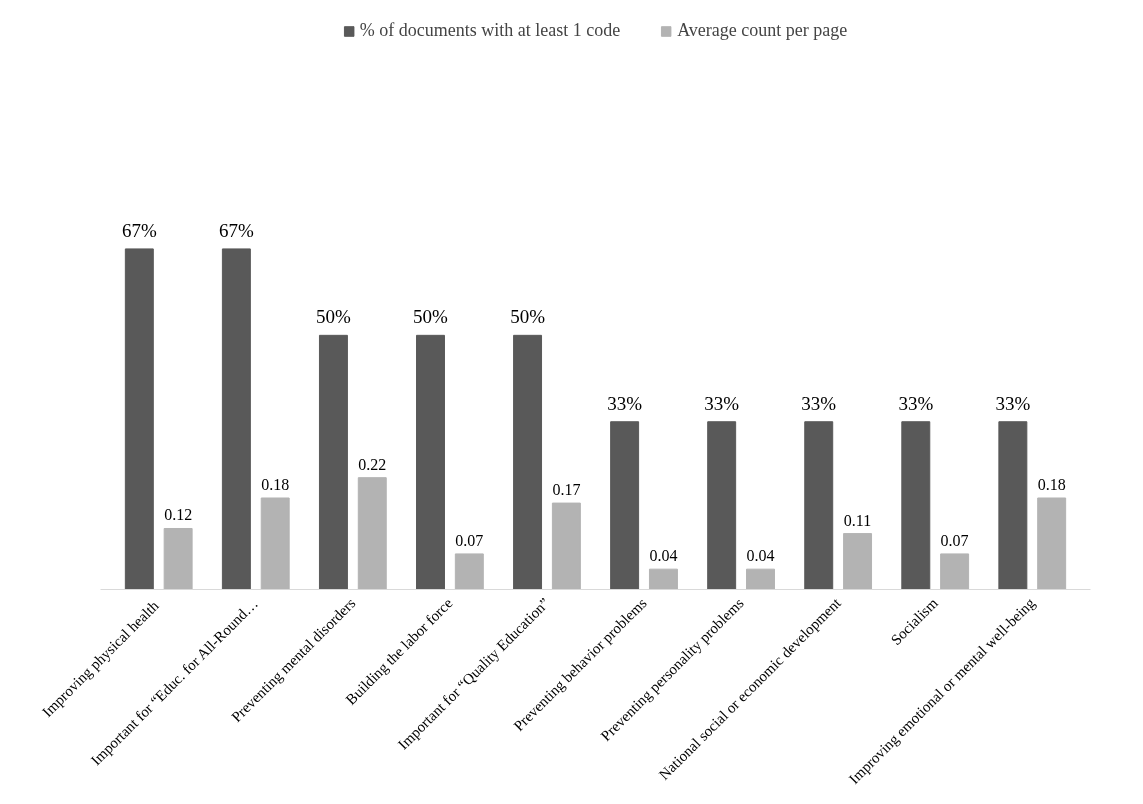 This screenshot has width=1143, height=804. I want to click on legend-label: Average count per page, so click(762, 30).